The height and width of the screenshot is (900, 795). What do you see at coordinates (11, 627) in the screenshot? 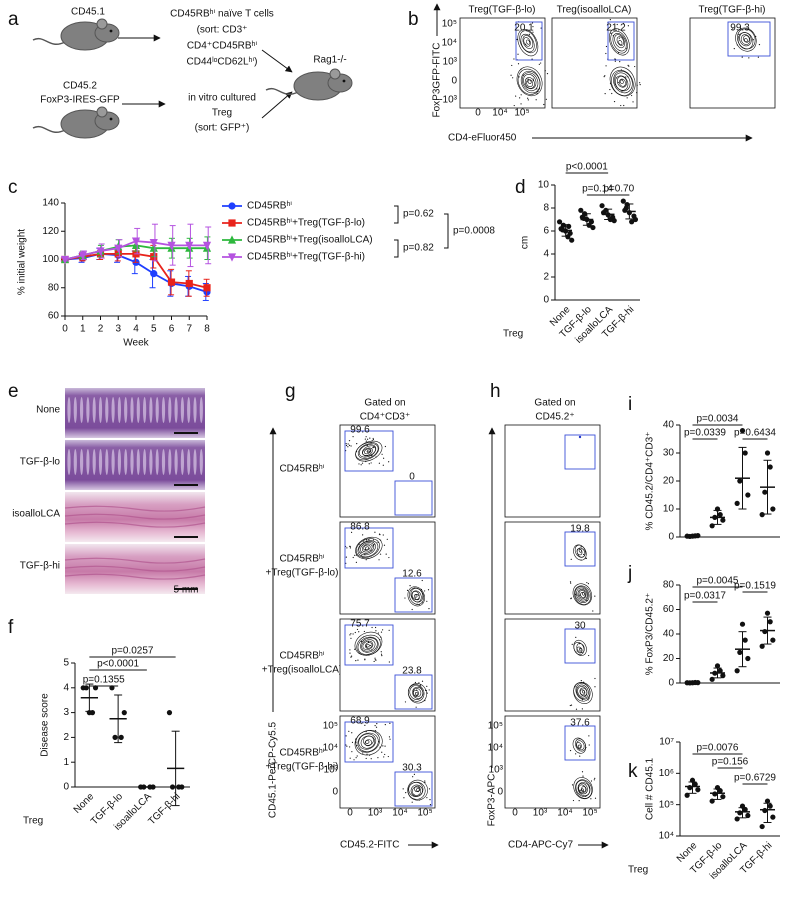
I see `panel-label: f` at bounding box center [11, 627].